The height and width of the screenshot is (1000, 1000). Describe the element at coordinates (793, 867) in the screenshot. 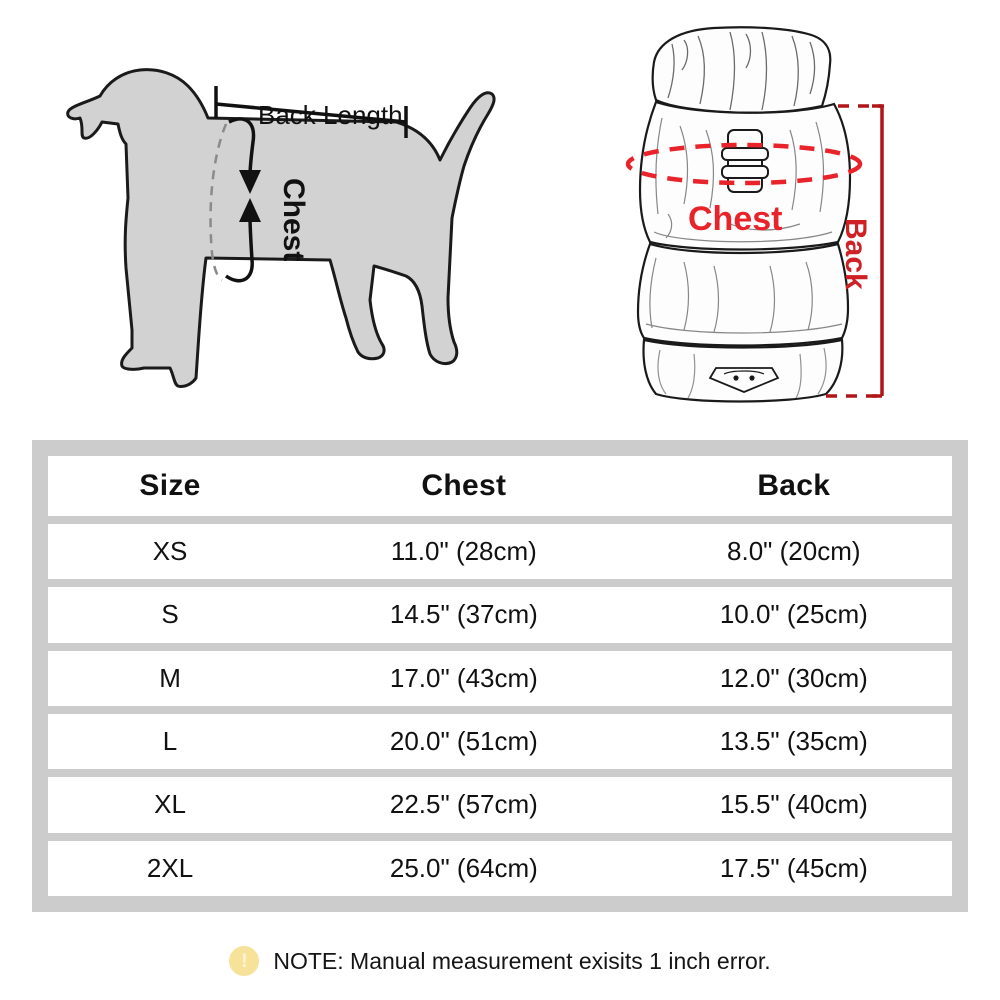

I see `cell-back: 17.5" (45cm)` at that location.